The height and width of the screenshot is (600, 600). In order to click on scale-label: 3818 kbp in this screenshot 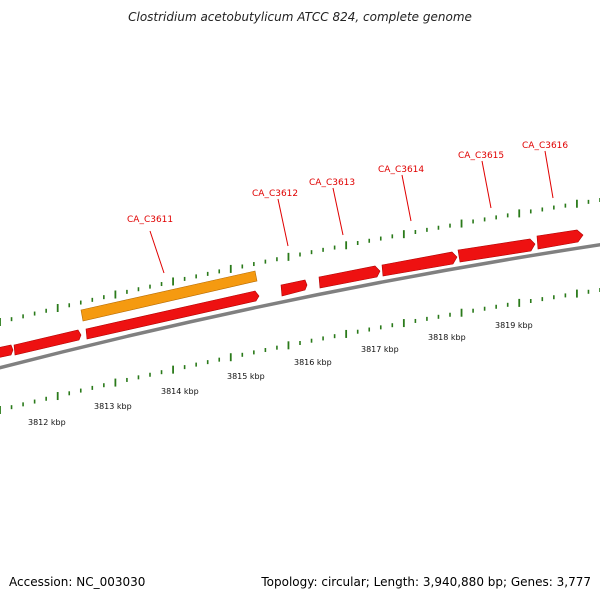, I will do `click(447, 337)`.